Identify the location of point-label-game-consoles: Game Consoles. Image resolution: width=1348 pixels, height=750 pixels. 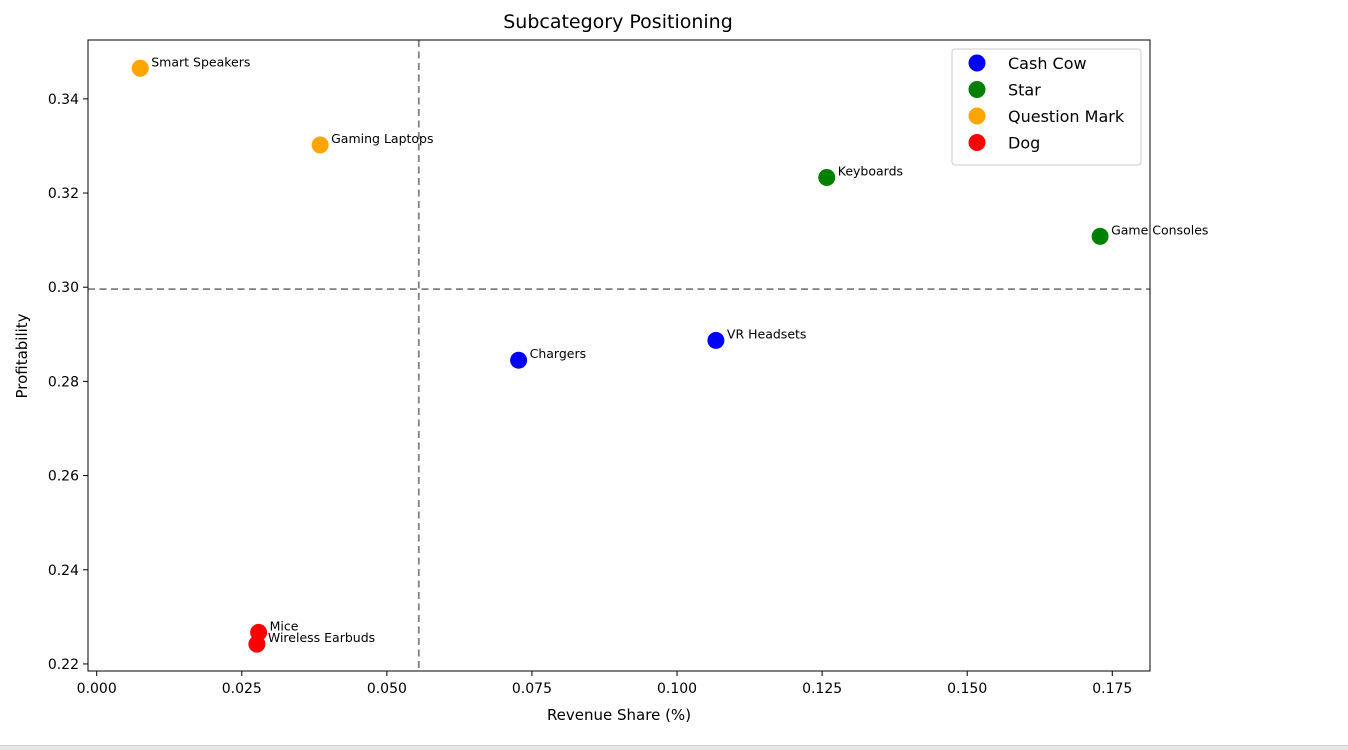
(1159, 229).